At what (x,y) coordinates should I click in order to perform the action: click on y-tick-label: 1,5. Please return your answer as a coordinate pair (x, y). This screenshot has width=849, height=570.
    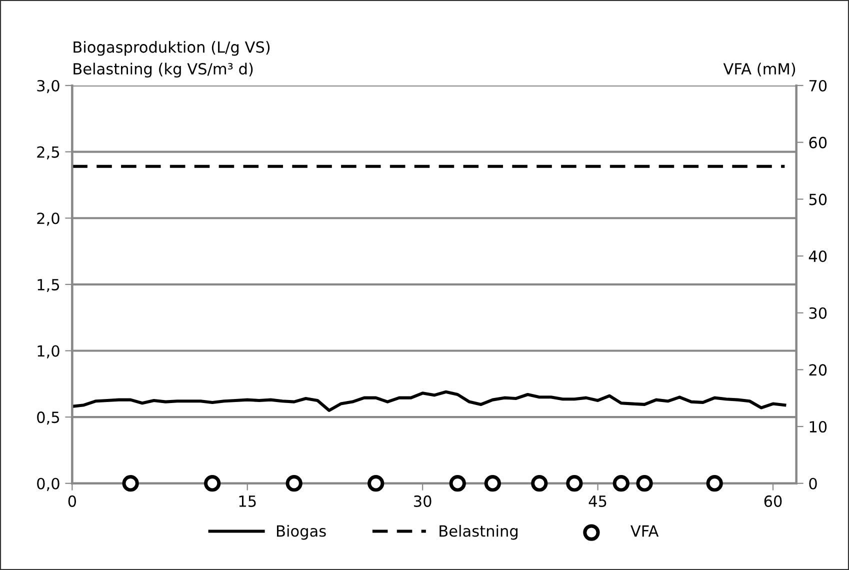
    Looking at the image, I should click on (49, 285).